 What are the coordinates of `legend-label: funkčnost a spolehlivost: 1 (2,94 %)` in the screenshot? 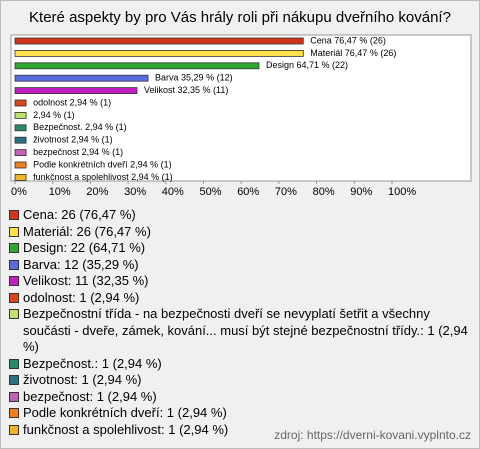 It's located at (126, 429).